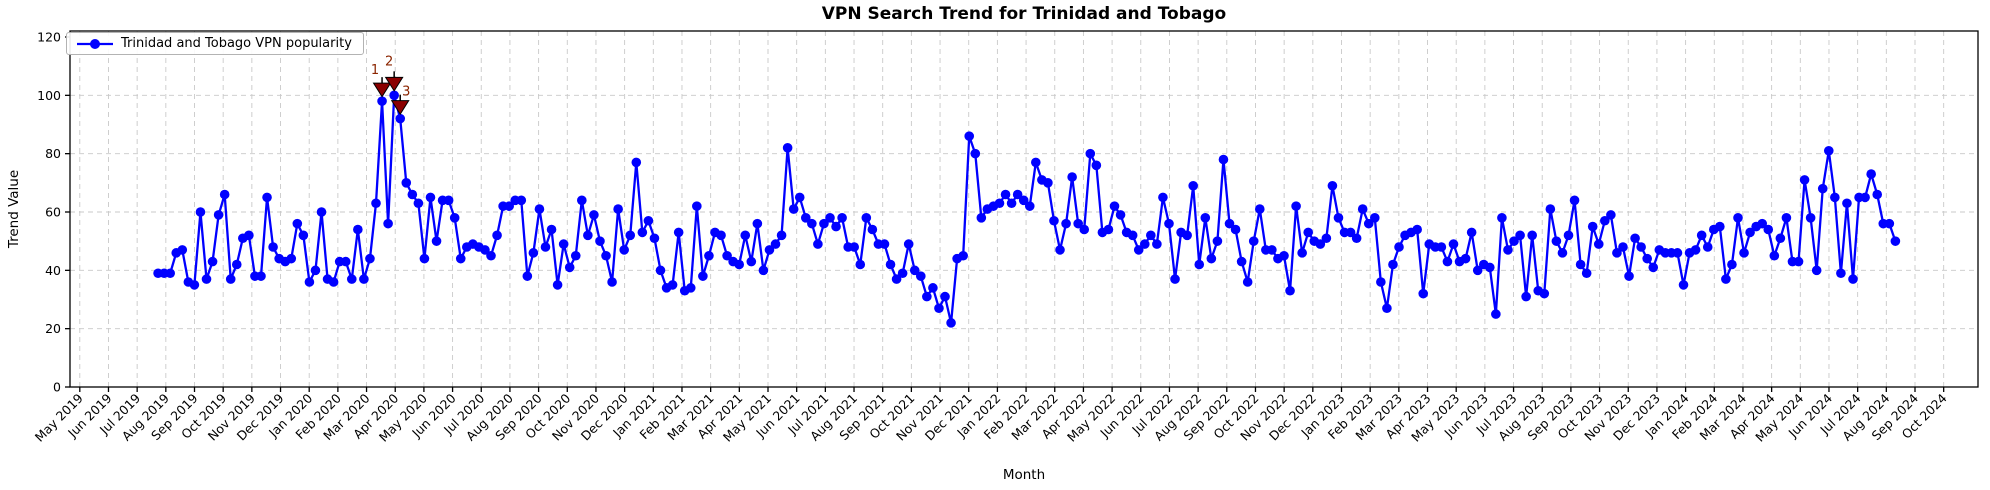 The width and height of the screenshot is (1990, 490). Describe the element at coordinates (236, 43) in the screenshot. I see `legend-series-label: Trinidad and Tobago VPN popularity` at that location.